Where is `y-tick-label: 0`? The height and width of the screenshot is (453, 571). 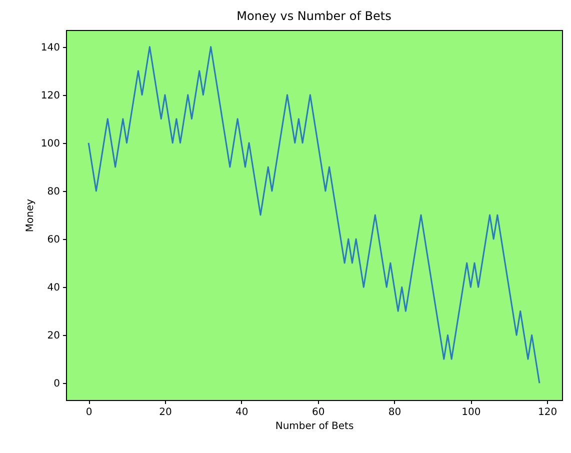
y-tick-label: 0 is located at coordinates (57, 384).